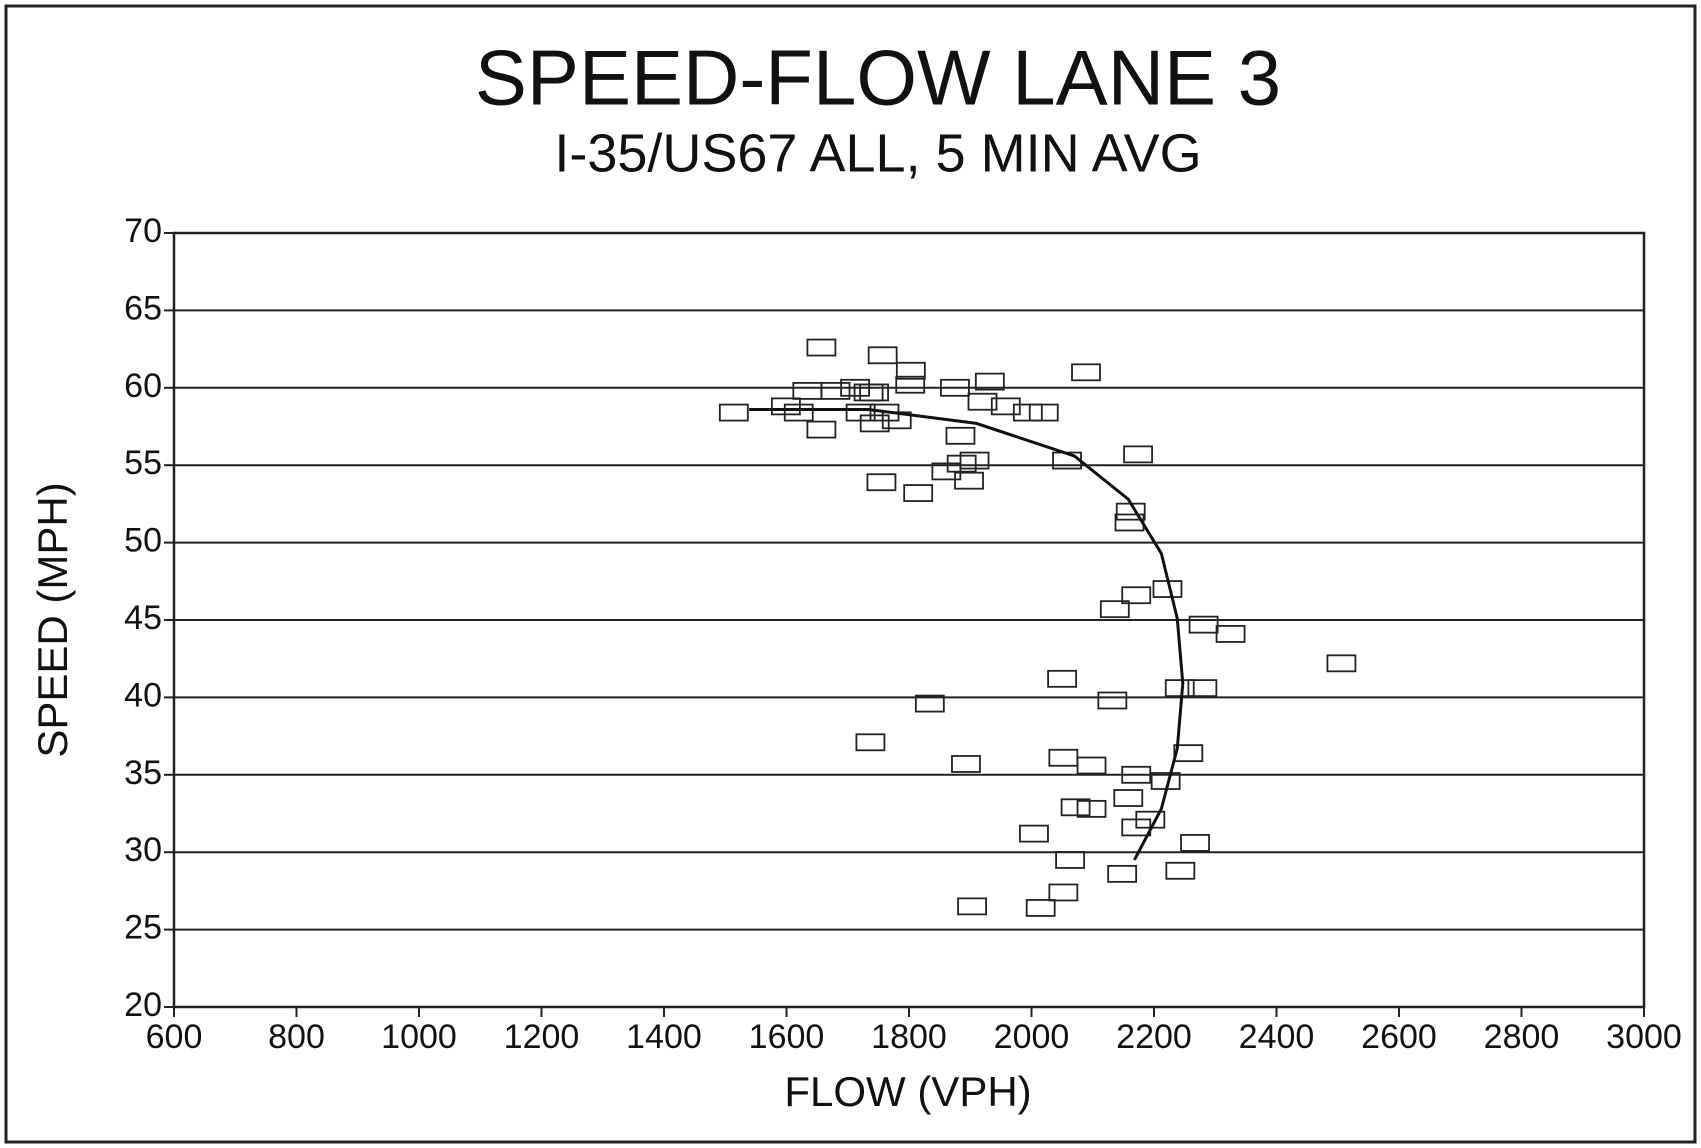 The height and width of the screenshot is (1148, 1701). Describe the element at coordinates (1522, 1037) in the screenshot. I see `x-tick-label: 2800` at that location.